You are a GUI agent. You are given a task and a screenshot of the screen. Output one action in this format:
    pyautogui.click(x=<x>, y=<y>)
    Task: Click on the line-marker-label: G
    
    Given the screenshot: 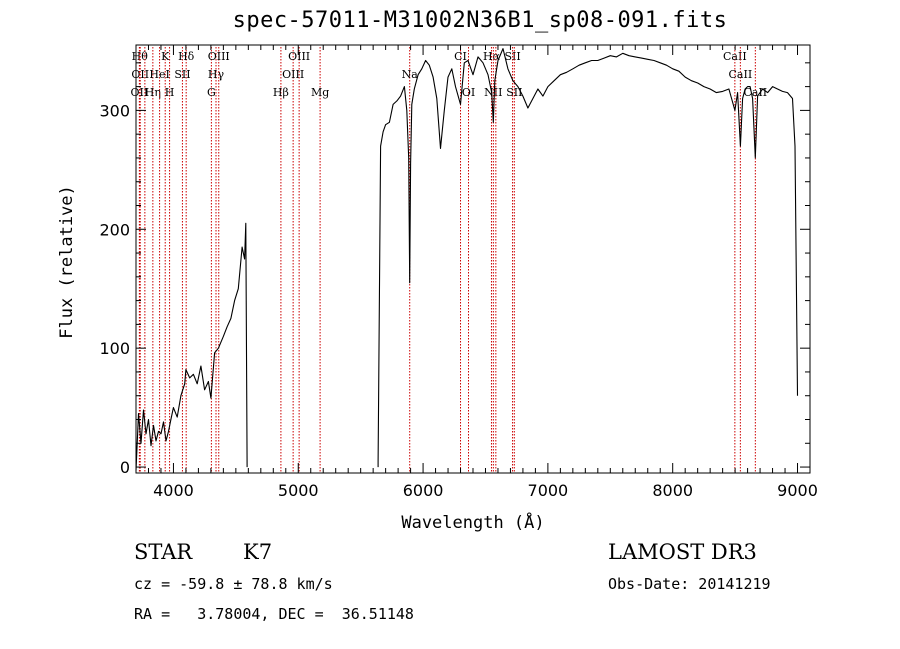 What is the action you would take?
    pyautogui.click(x=211, y=92)
    